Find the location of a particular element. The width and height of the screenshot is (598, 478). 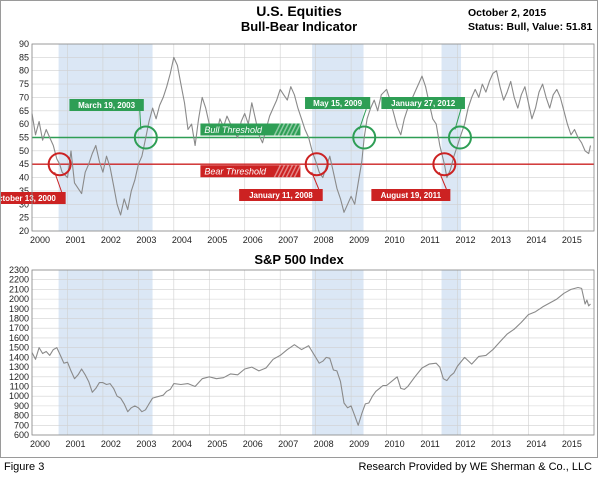

x-tick-label: 2014 is located at coordinates (536, 240).